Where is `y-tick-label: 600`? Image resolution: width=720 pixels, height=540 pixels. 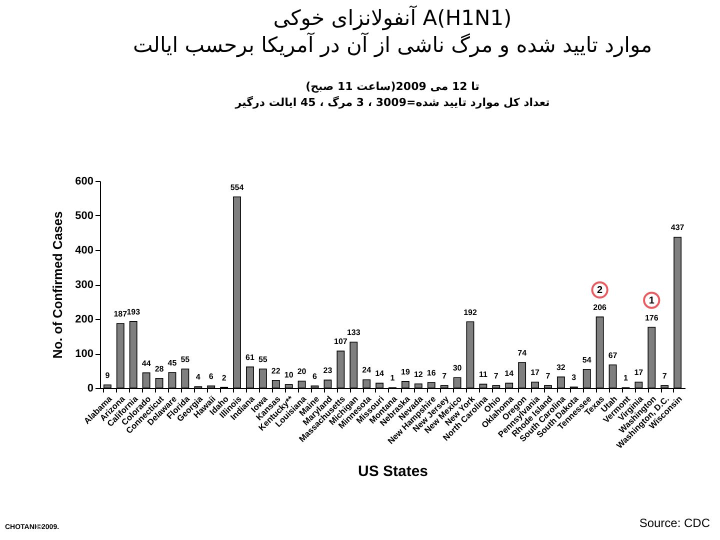
y-tick-label: 600 is located at coordinates (84, 182).